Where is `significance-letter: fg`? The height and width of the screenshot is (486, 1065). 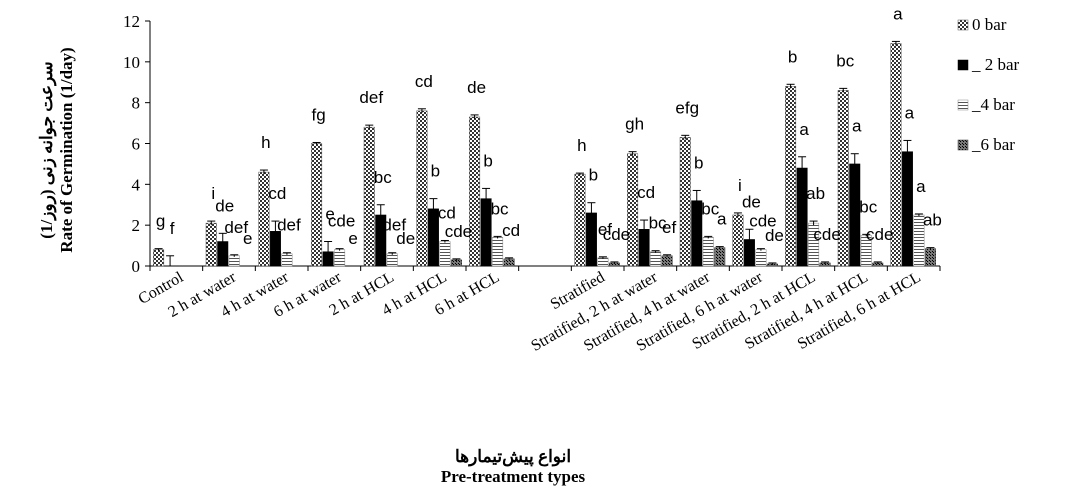
significance-letter: fg is located at coordinates (318, 114).